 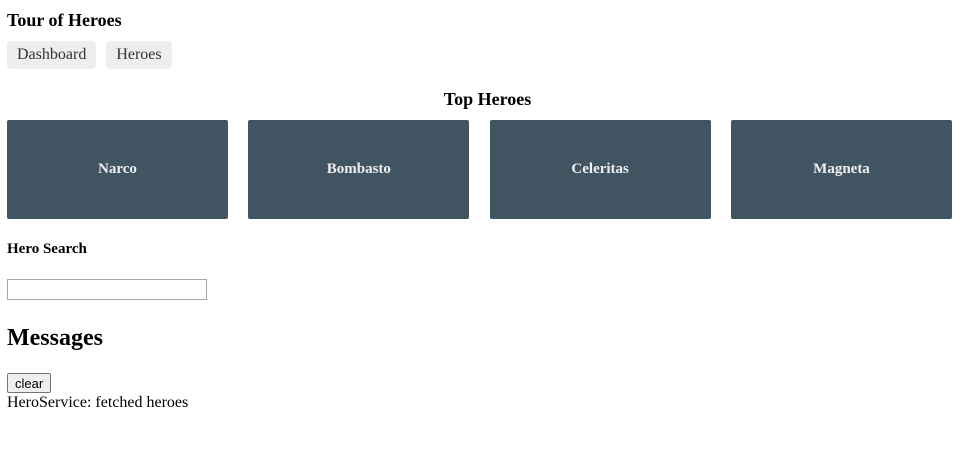 I want to click on main-nav: Dashboard Heroes, so click(x=89, y=55).